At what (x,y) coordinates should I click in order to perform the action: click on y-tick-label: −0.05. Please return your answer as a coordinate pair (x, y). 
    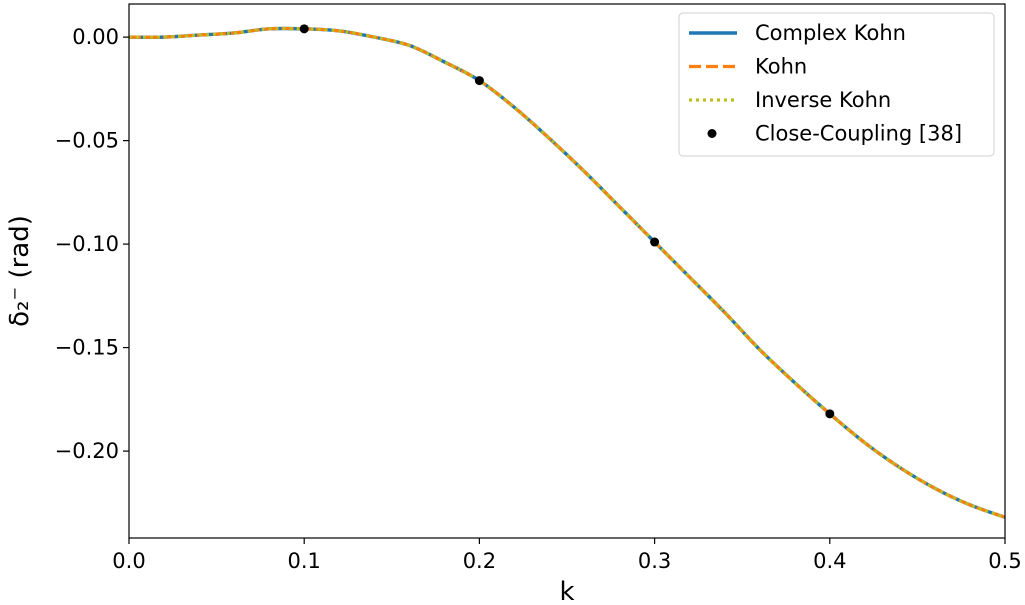
    Looking at the image, I should click on (87, 141).